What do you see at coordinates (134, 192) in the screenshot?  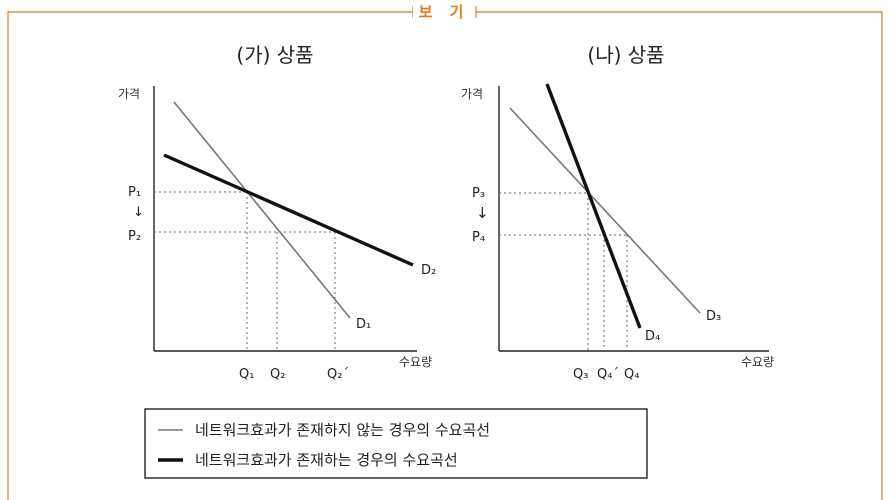 I see `panel-a-price-1: P₁` at bounding box center [134, 192].